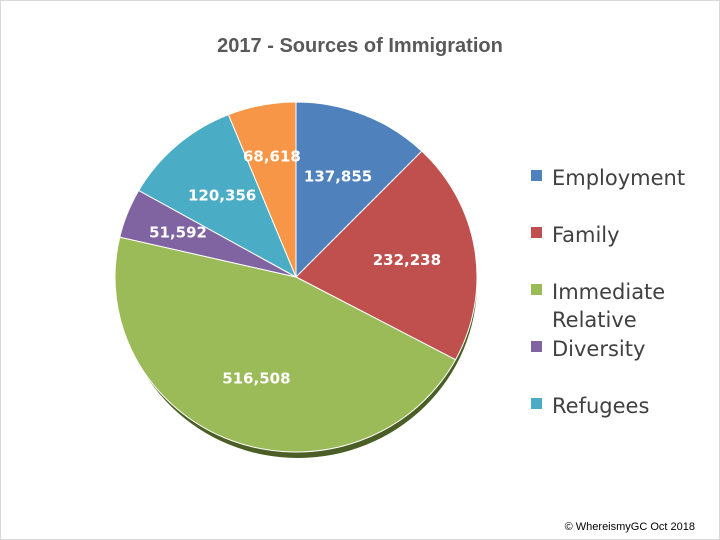  Describe the element at coordinates (178, 232) in the screenshot. I see `data-label: 51,592` at that location.